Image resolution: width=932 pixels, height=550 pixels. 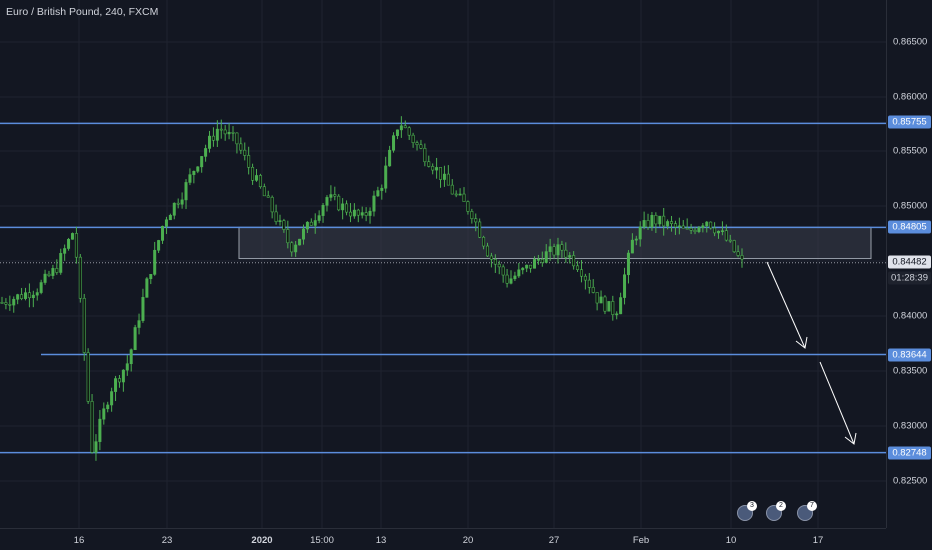 What do you see at coordinates (812, 506) in the screenshot?
I see `event-badge-3: 7` at bounding box center [812, 506].